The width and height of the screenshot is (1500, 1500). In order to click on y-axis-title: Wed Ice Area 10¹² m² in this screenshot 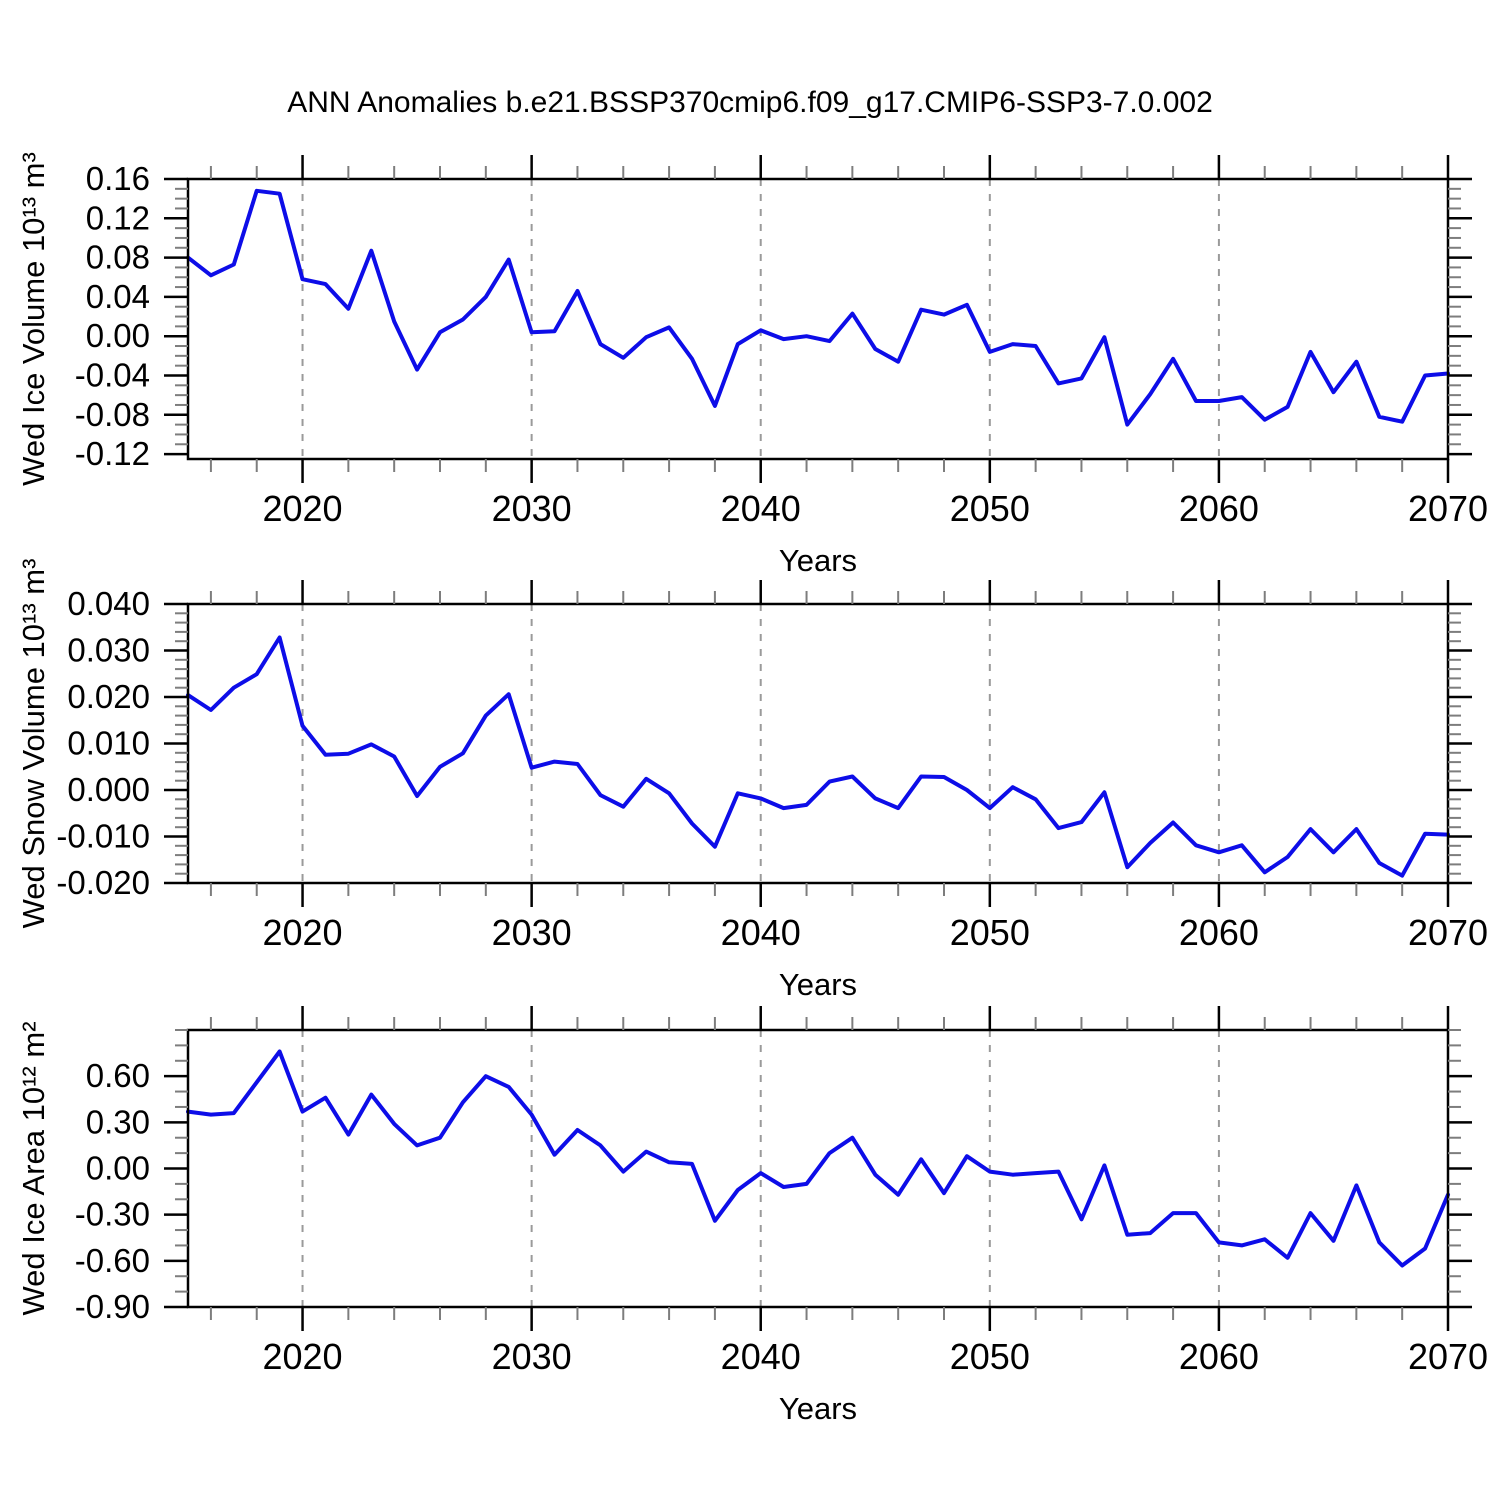, I will do `click(33, 1168)`.